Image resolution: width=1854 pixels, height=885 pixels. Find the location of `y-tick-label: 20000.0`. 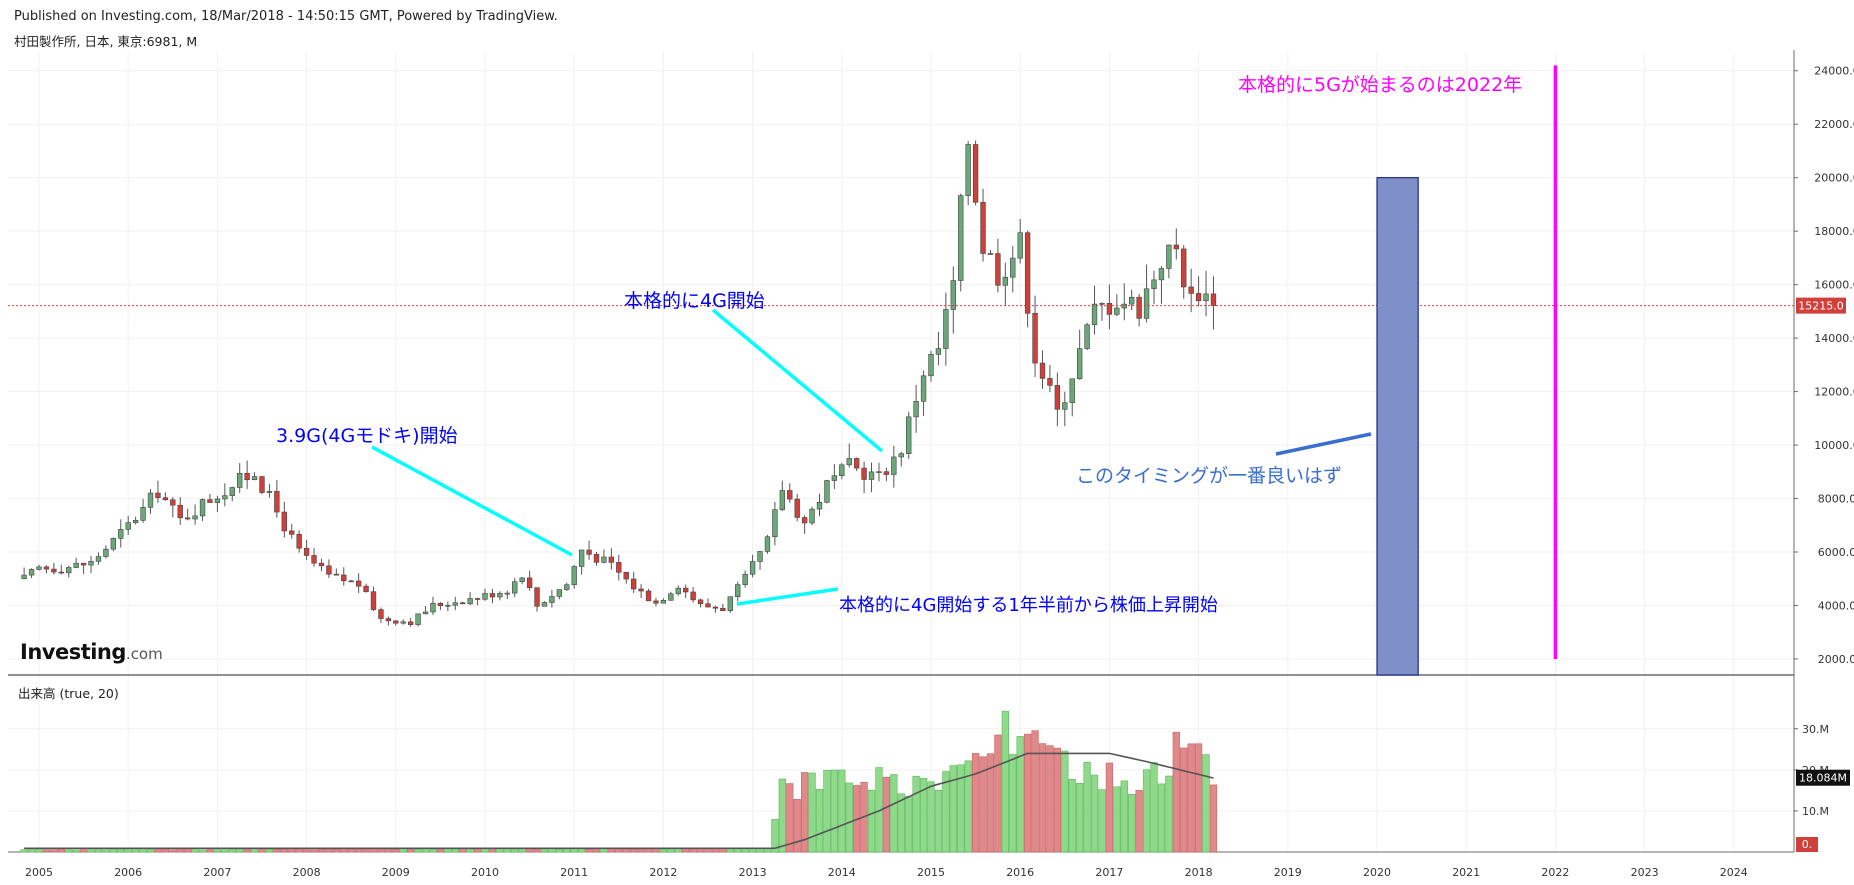

y-tick-label: 20000.0 is located at coordinates (1834, 178).